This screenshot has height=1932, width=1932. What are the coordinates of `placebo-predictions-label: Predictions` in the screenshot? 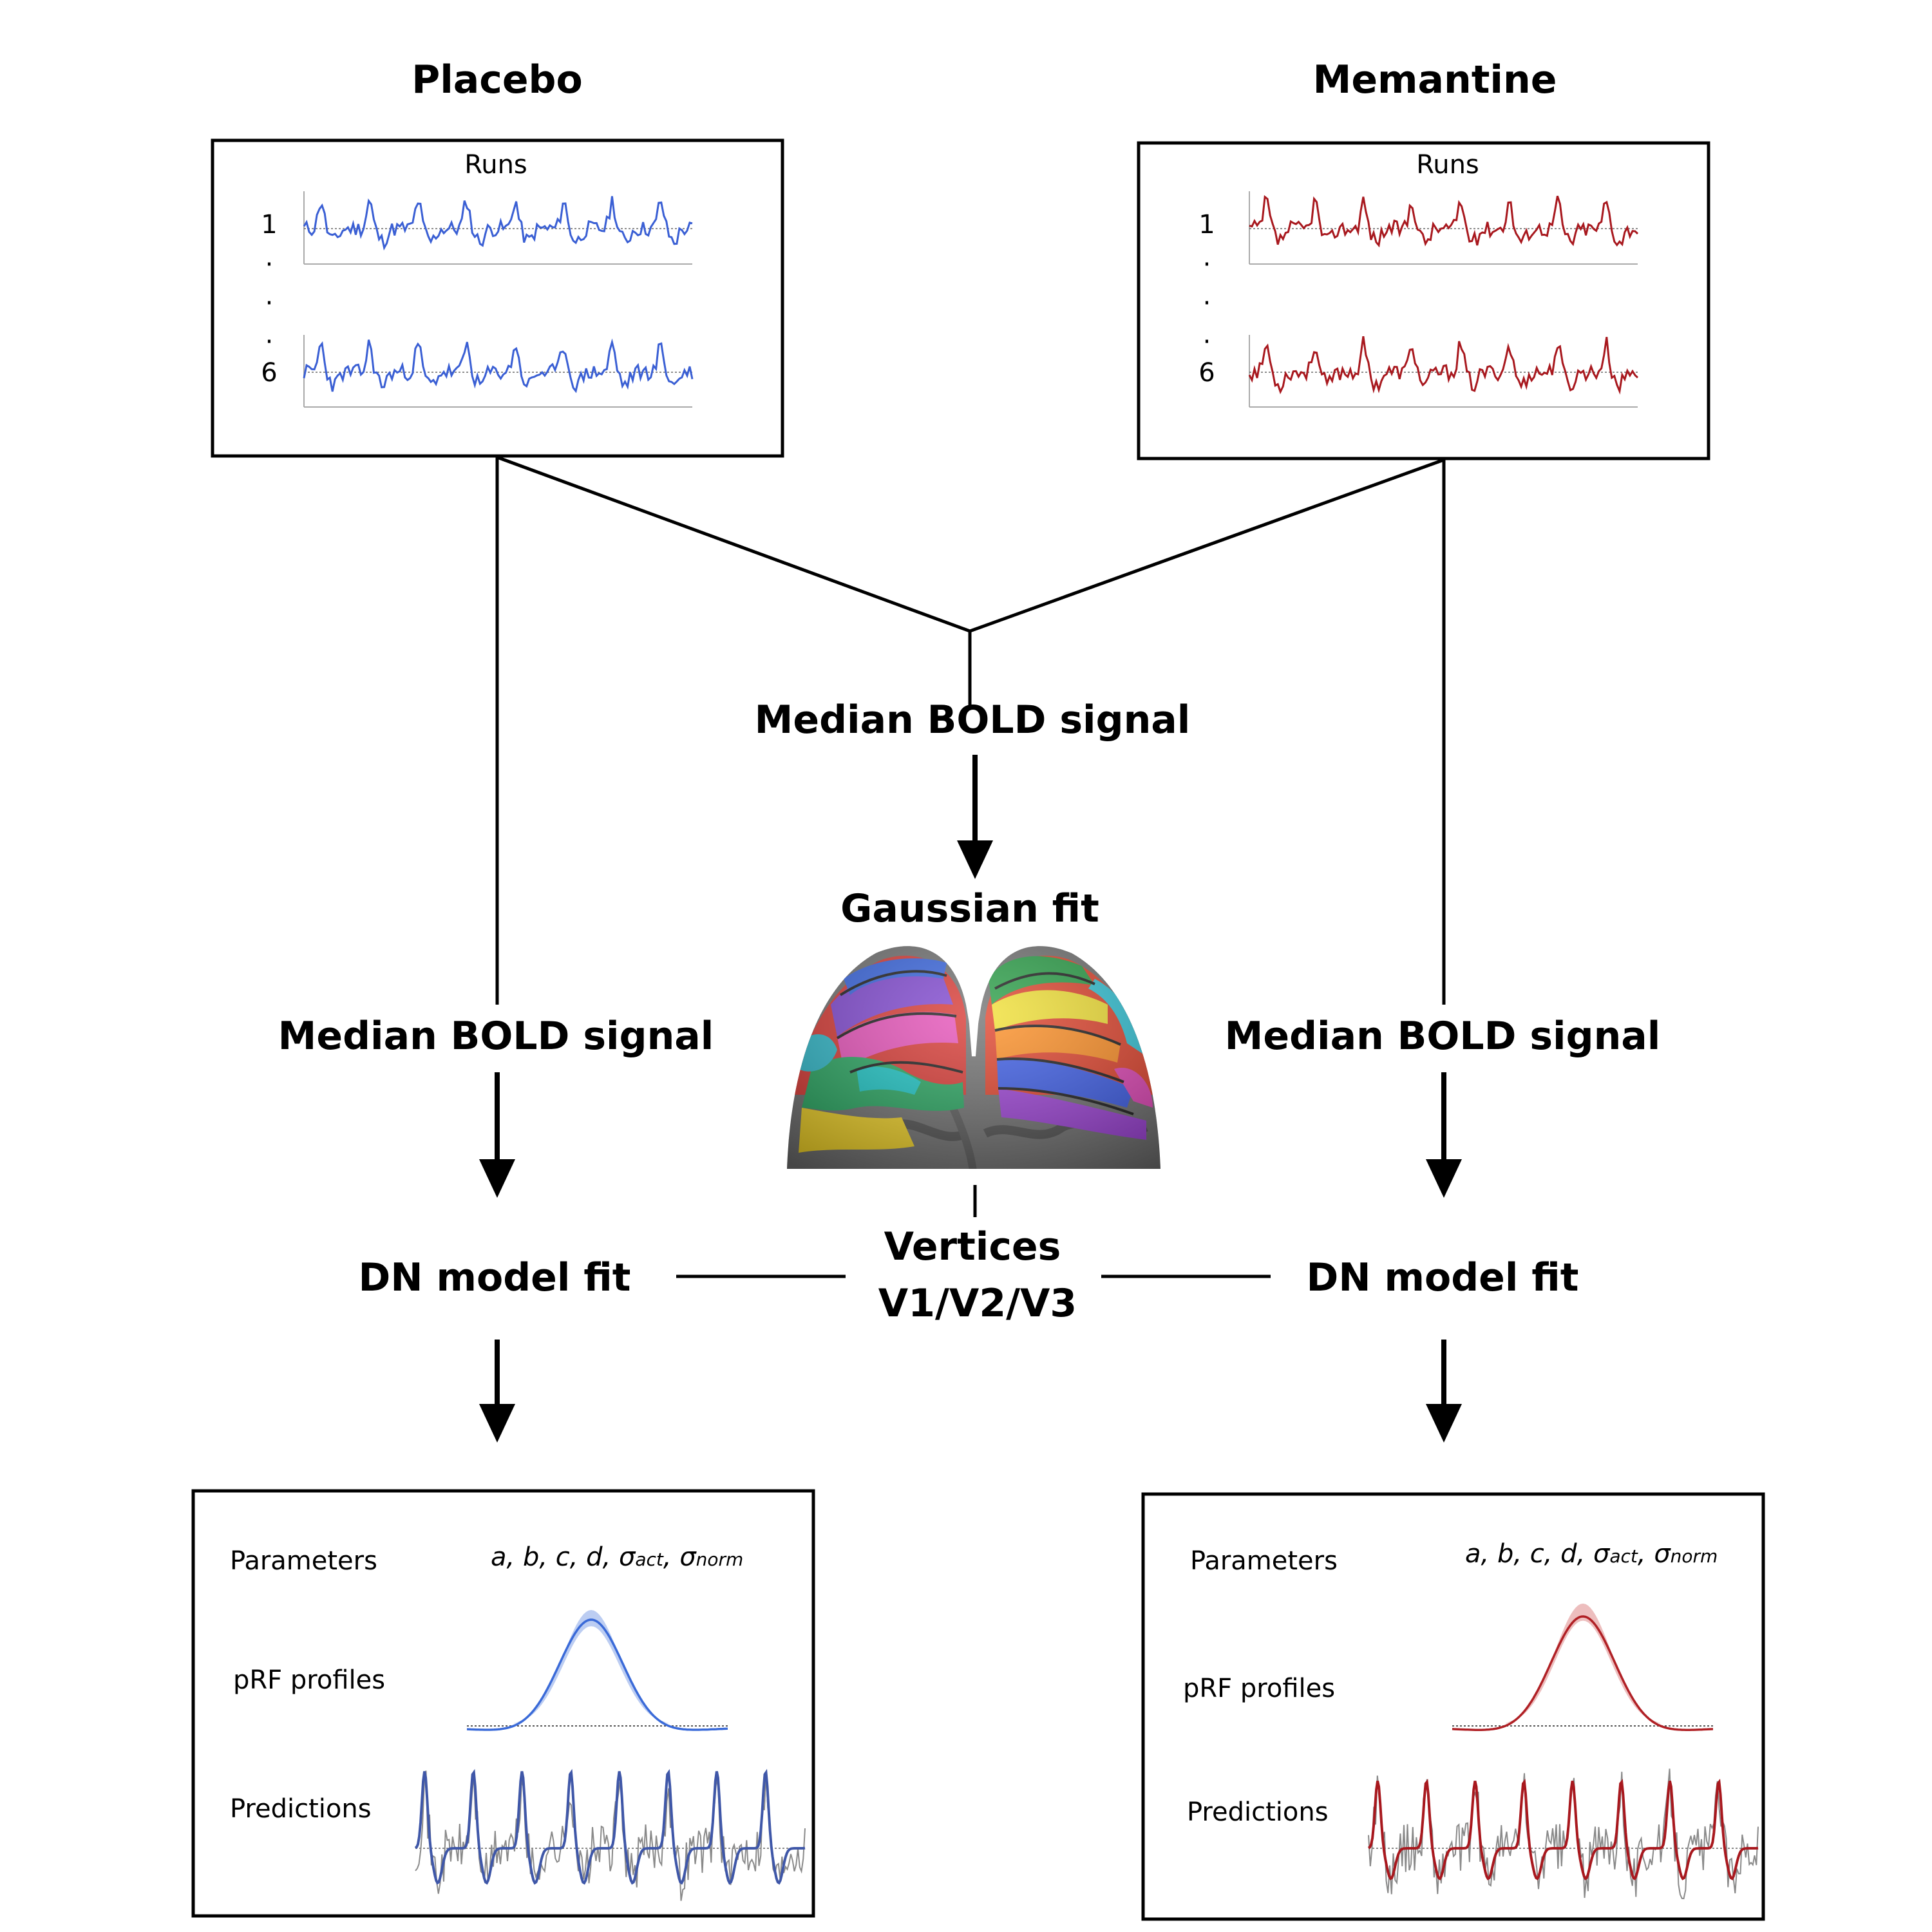 It's located at (301, 1809).